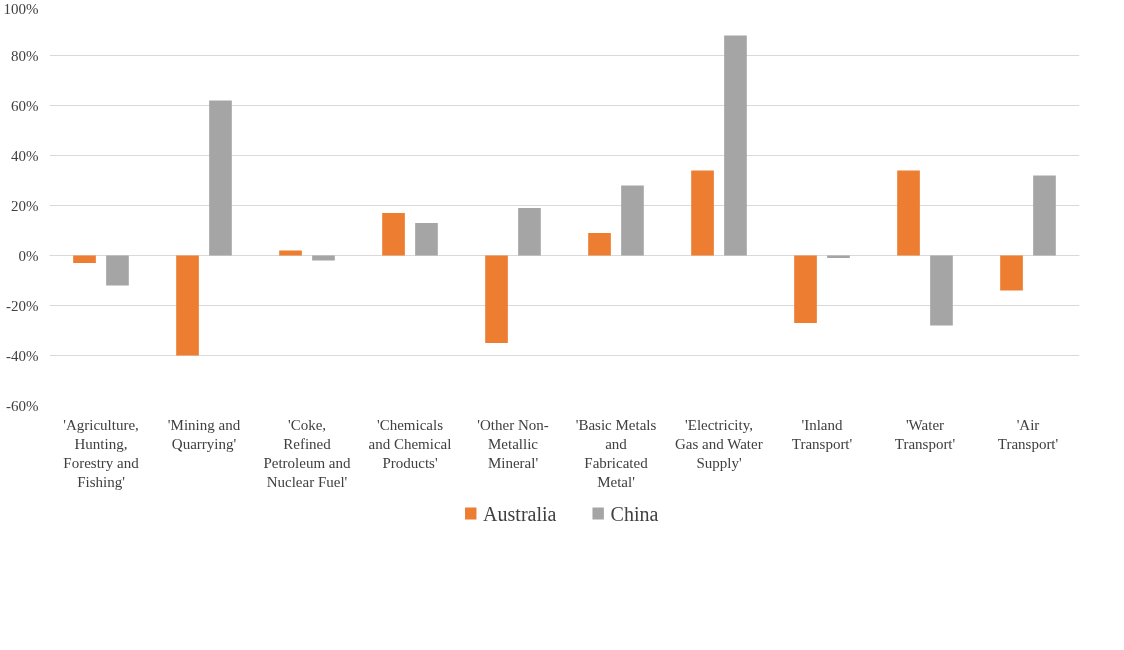  Describe the element at coordinates (822, 434) in the screenshot. I see `x-tick-label: 'Inland Transport'` at that location.